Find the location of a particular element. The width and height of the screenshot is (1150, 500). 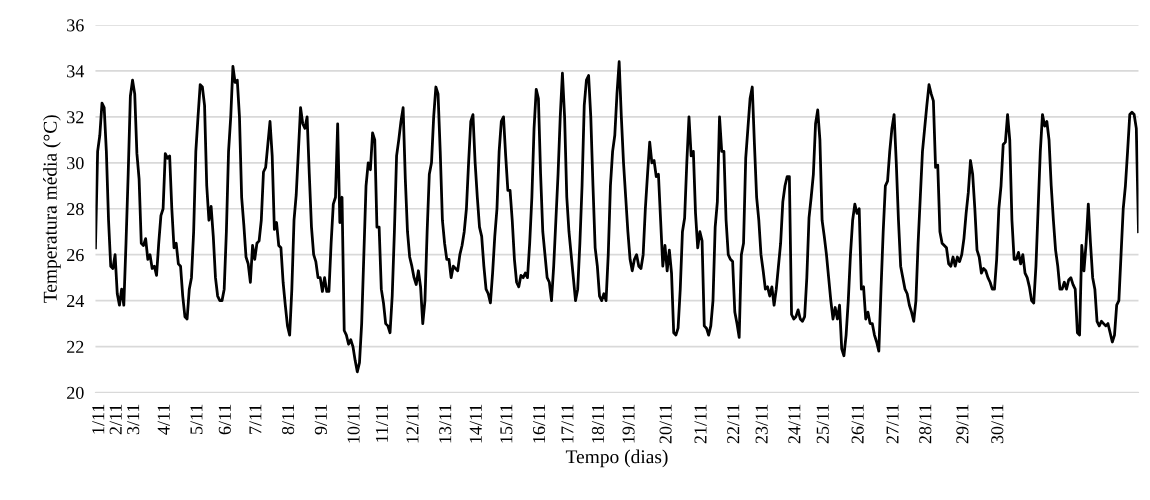

x-tick-label: 4/11 is located at coordinates (163, 419).